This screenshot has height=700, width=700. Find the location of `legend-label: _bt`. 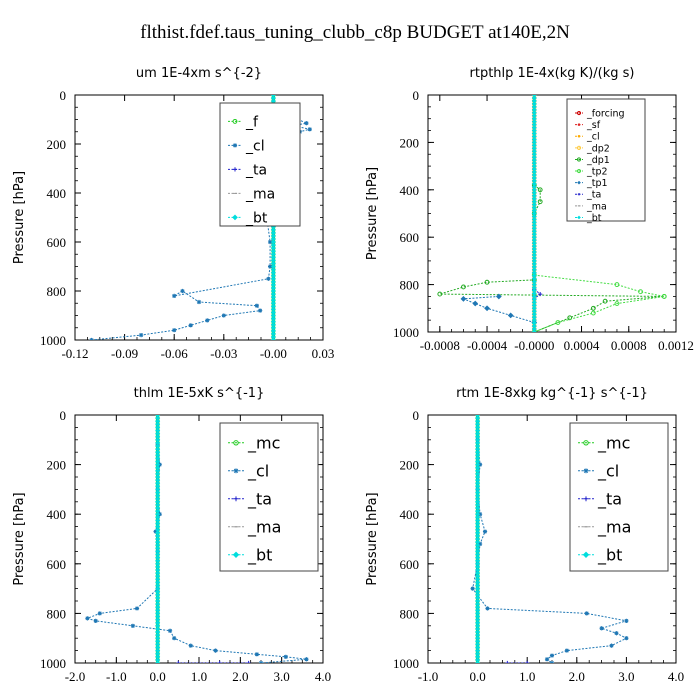

legend-label: _bt is located at coordinates (256, 218).